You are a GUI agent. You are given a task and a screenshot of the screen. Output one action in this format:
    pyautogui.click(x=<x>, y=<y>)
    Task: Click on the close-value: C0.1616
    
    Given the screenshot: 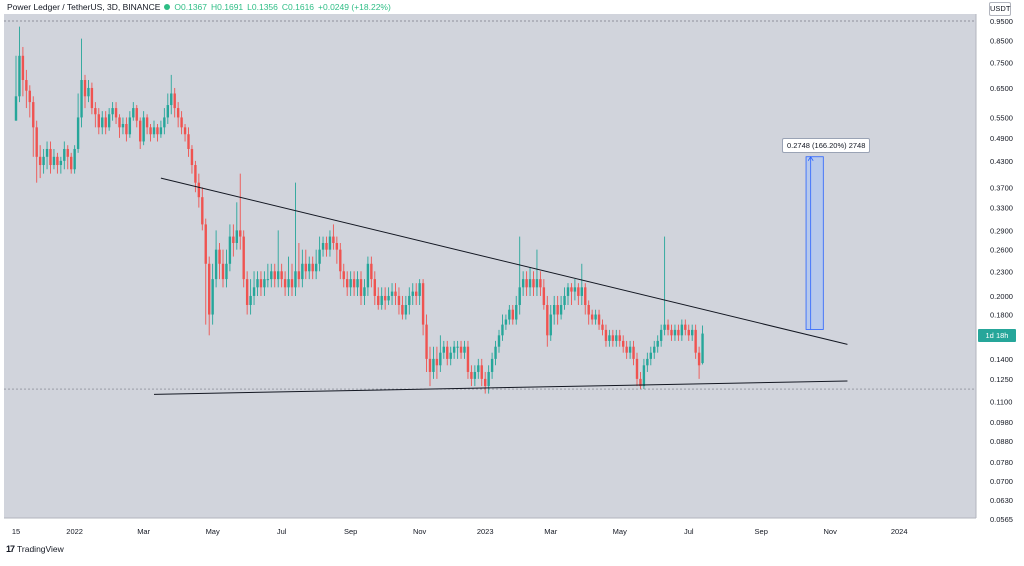 What is the action you would take?
    pyautogui.click(x=298, y=7)
    